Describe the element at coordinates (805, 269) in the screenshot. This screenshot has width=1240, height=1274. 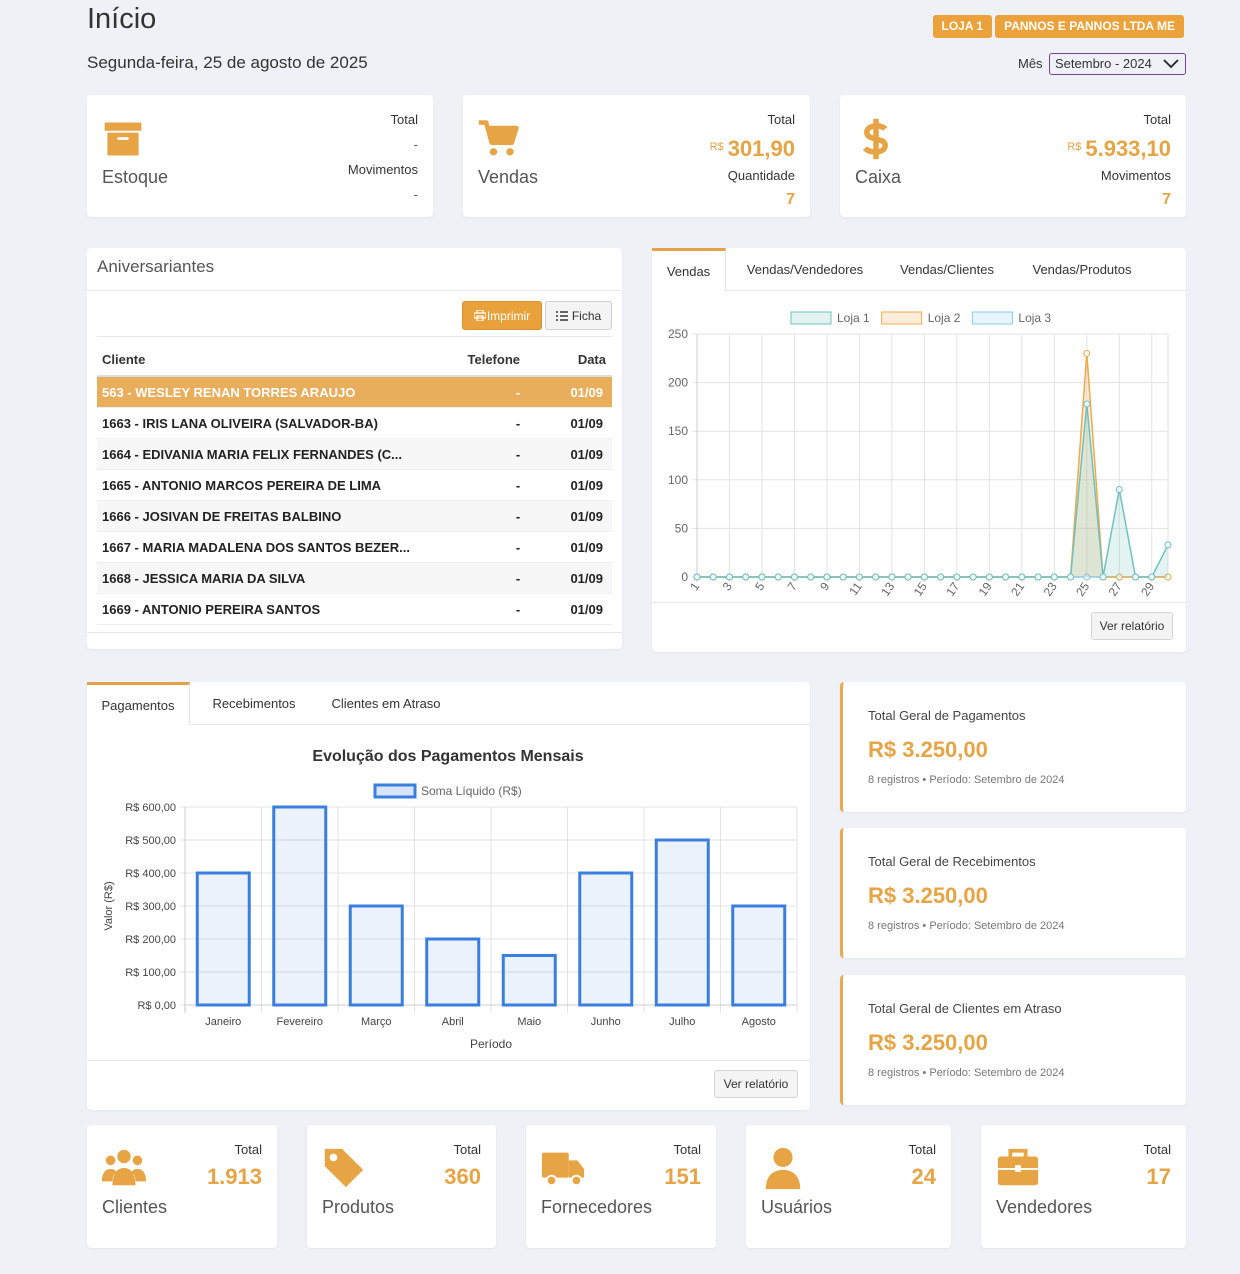
I see `tab: Vendas/Vendedores` at that location.